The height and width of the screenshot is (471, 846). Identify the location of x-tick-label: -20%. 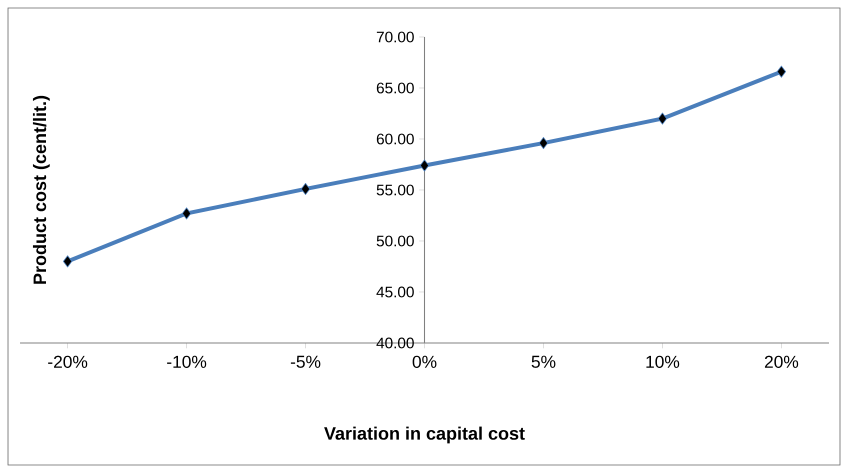
(68, 362).